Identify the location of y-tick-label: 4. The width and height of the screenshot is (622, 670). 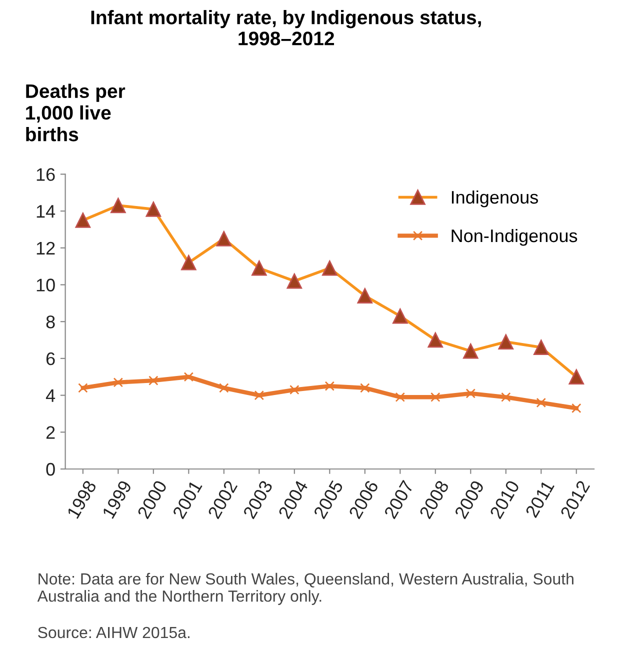
(51, 395).